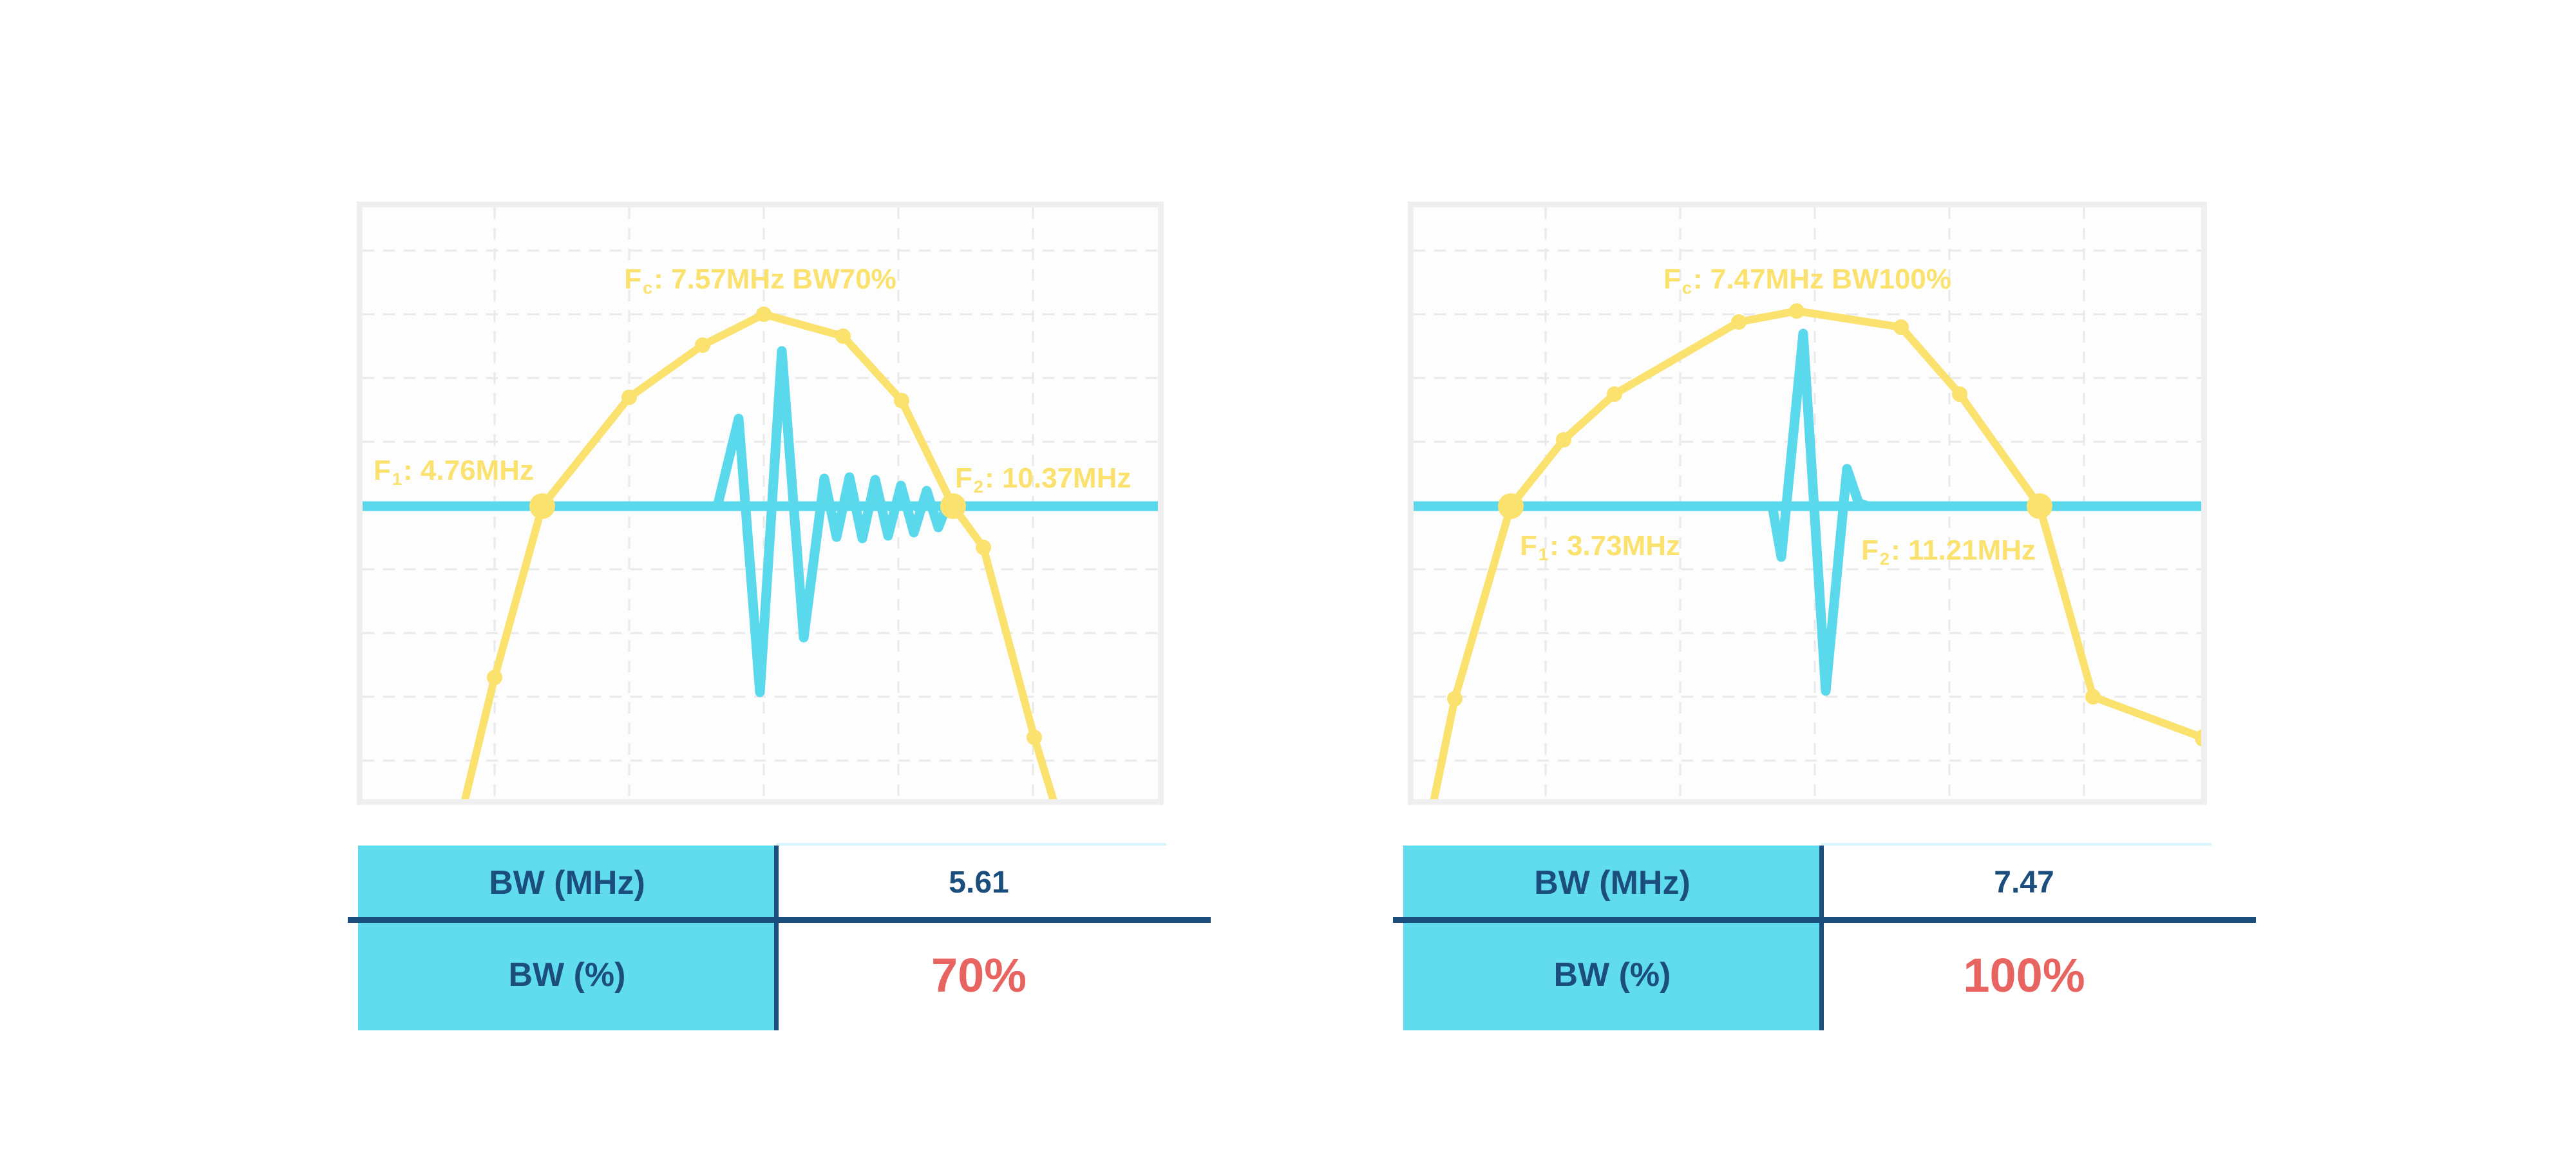 The image size is (2576, 1154). Describe the element at coordinates (1601, 547) in the screenshot. I see `f1-label-right: F1: 3.73MHz` at that location.